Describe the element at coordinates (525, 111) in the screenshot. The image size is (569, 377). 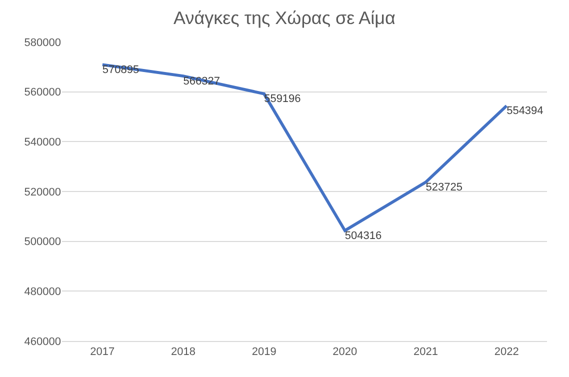
I see `data-label: 554394` at that location.